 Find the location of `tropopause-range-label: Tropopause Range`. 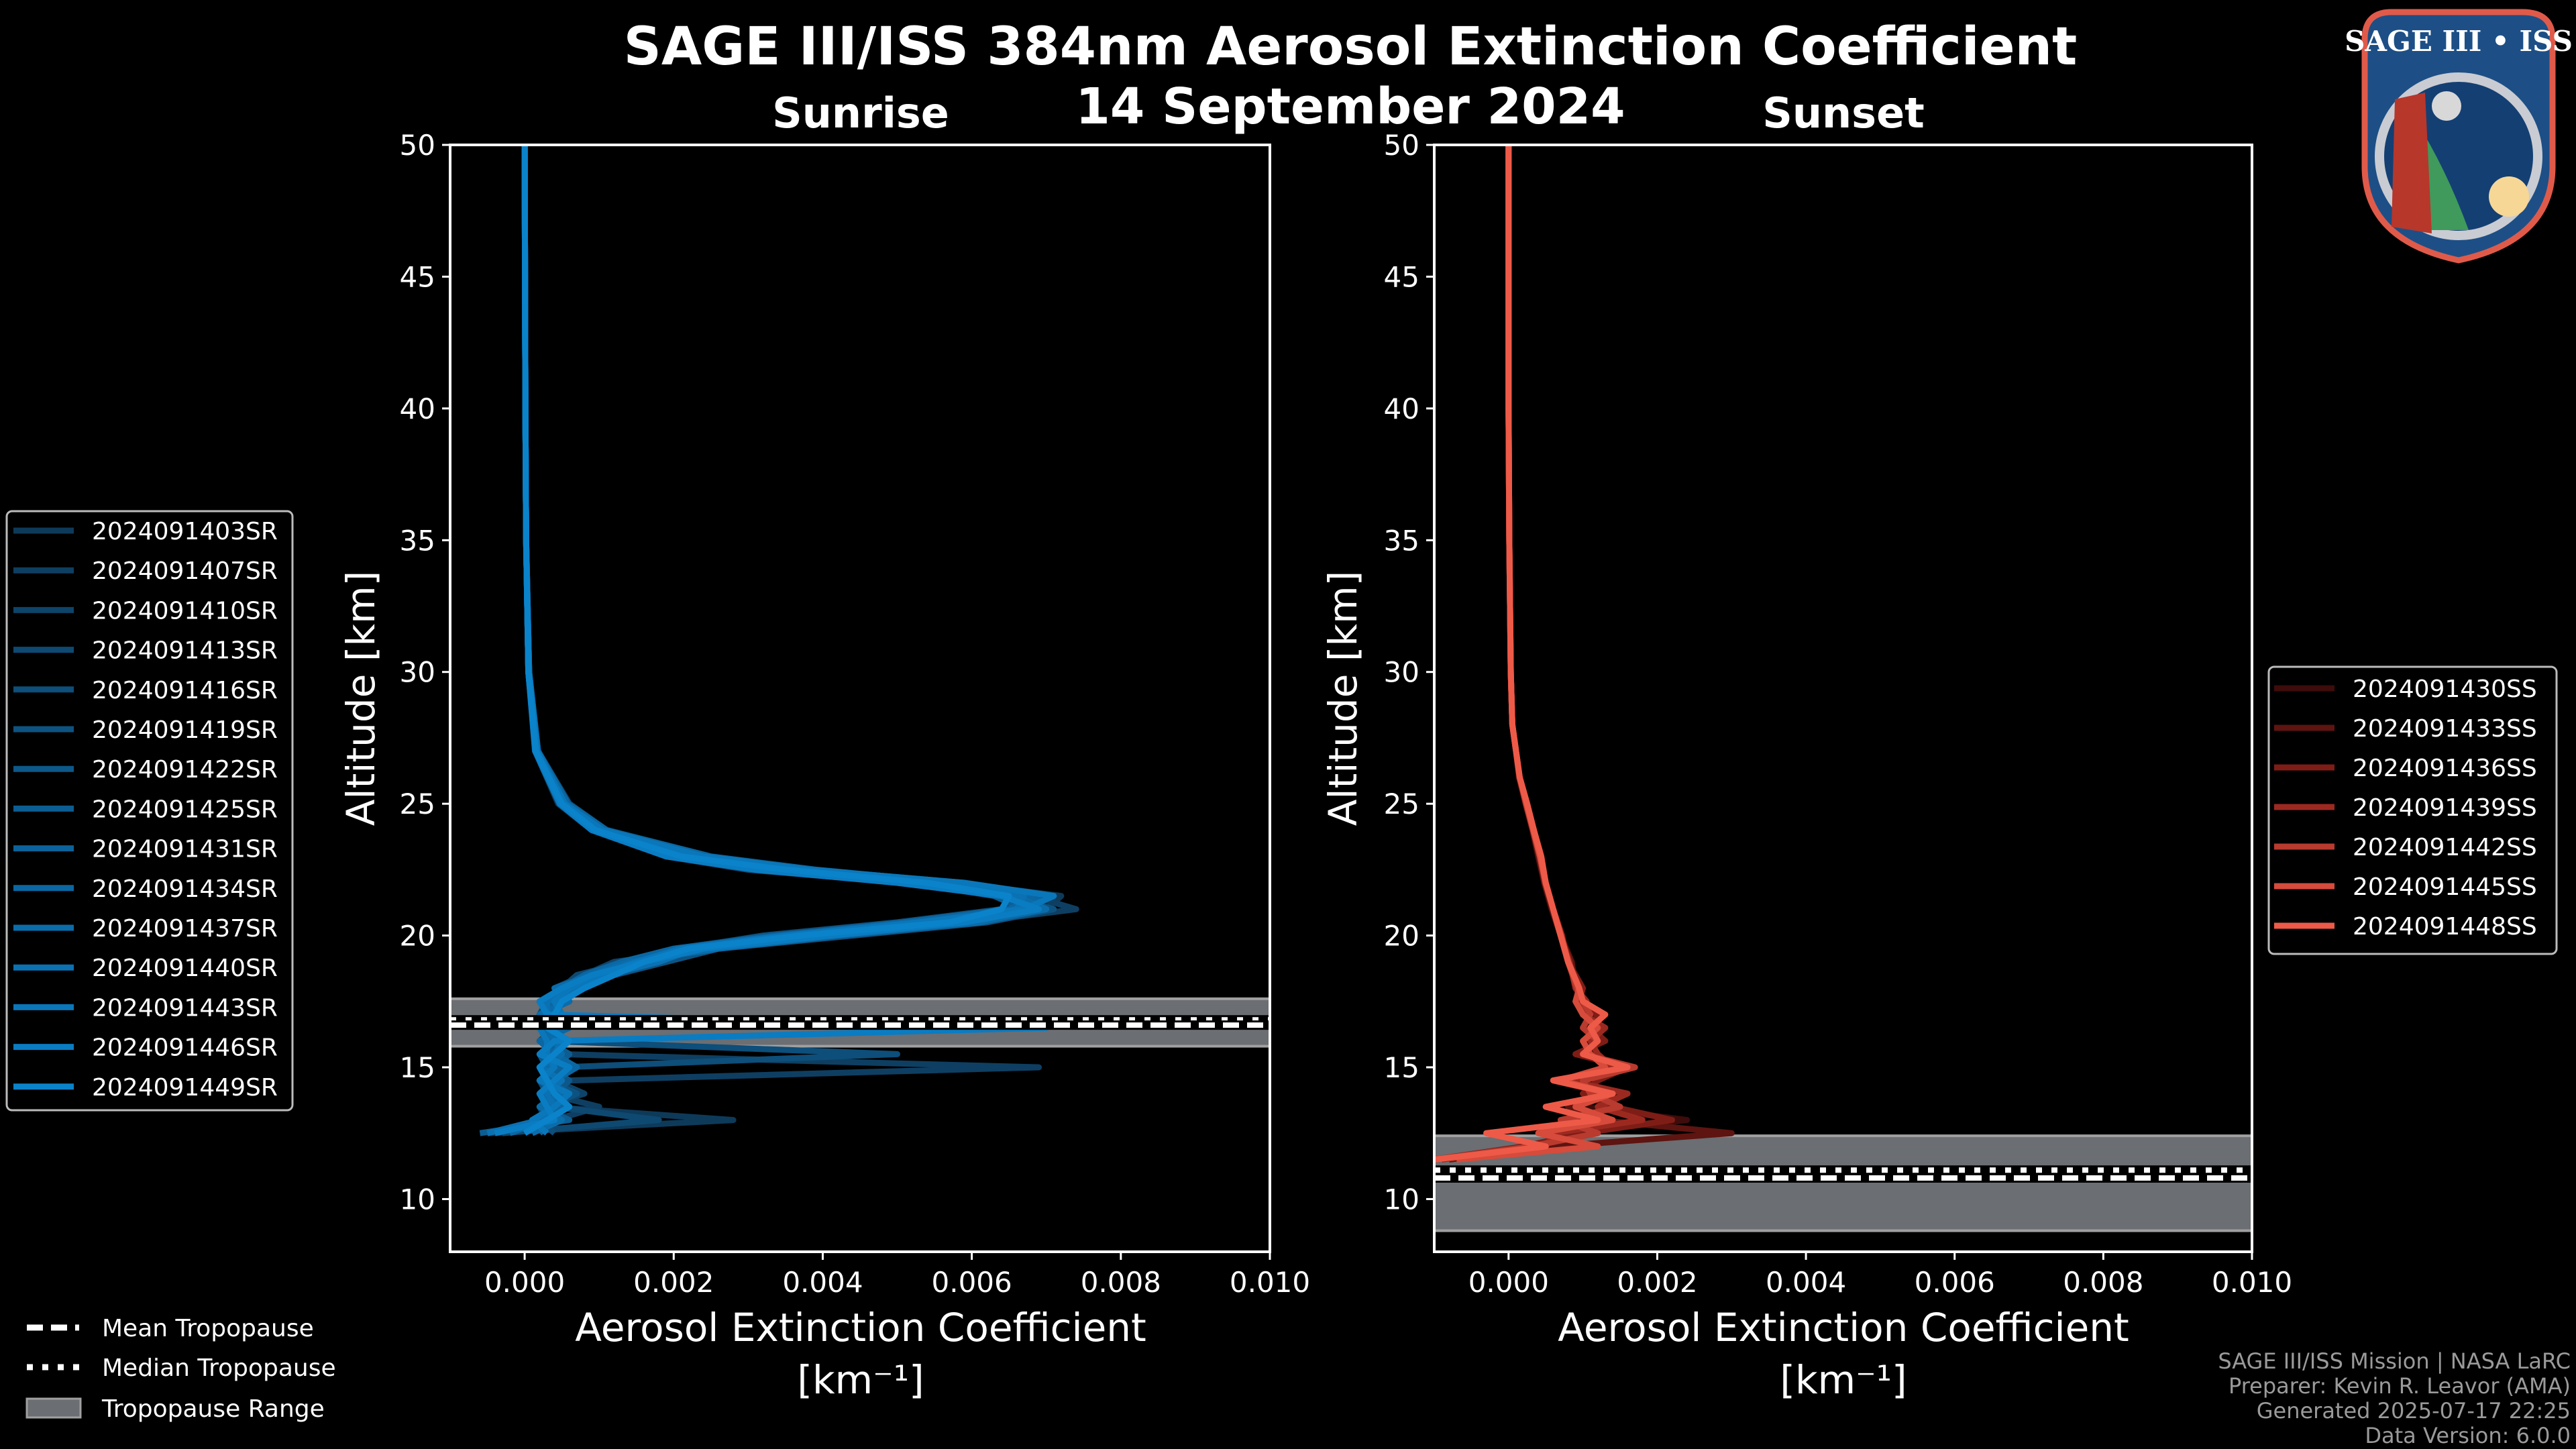

tropopause-range-label: Tropopause Range is located at coordinates (213, 1409).